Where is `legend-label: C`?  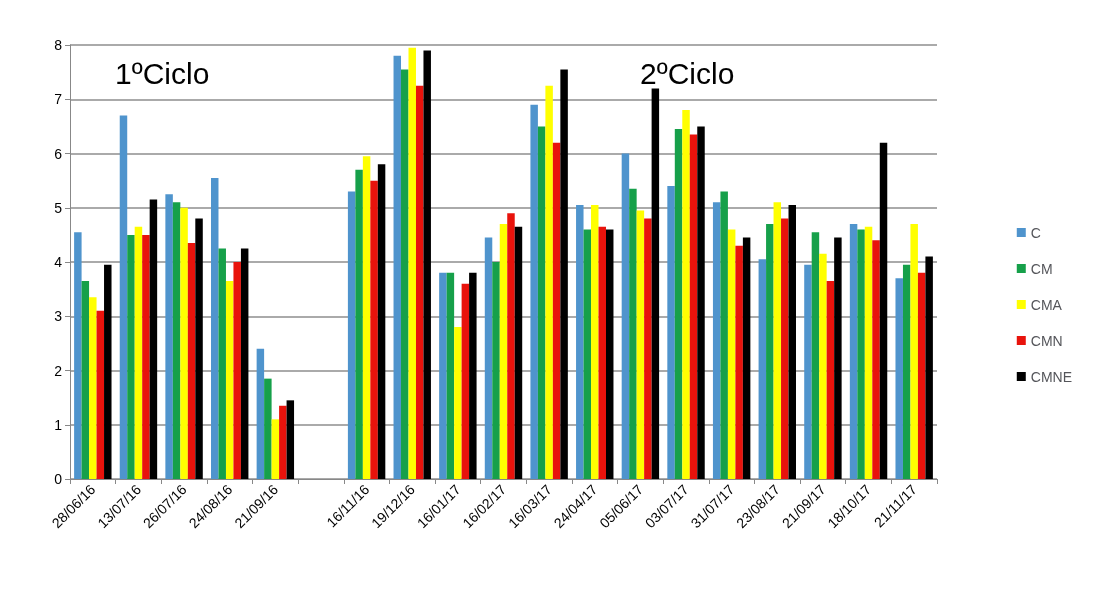 legend-label: C is located at coordinates (1035, 232).